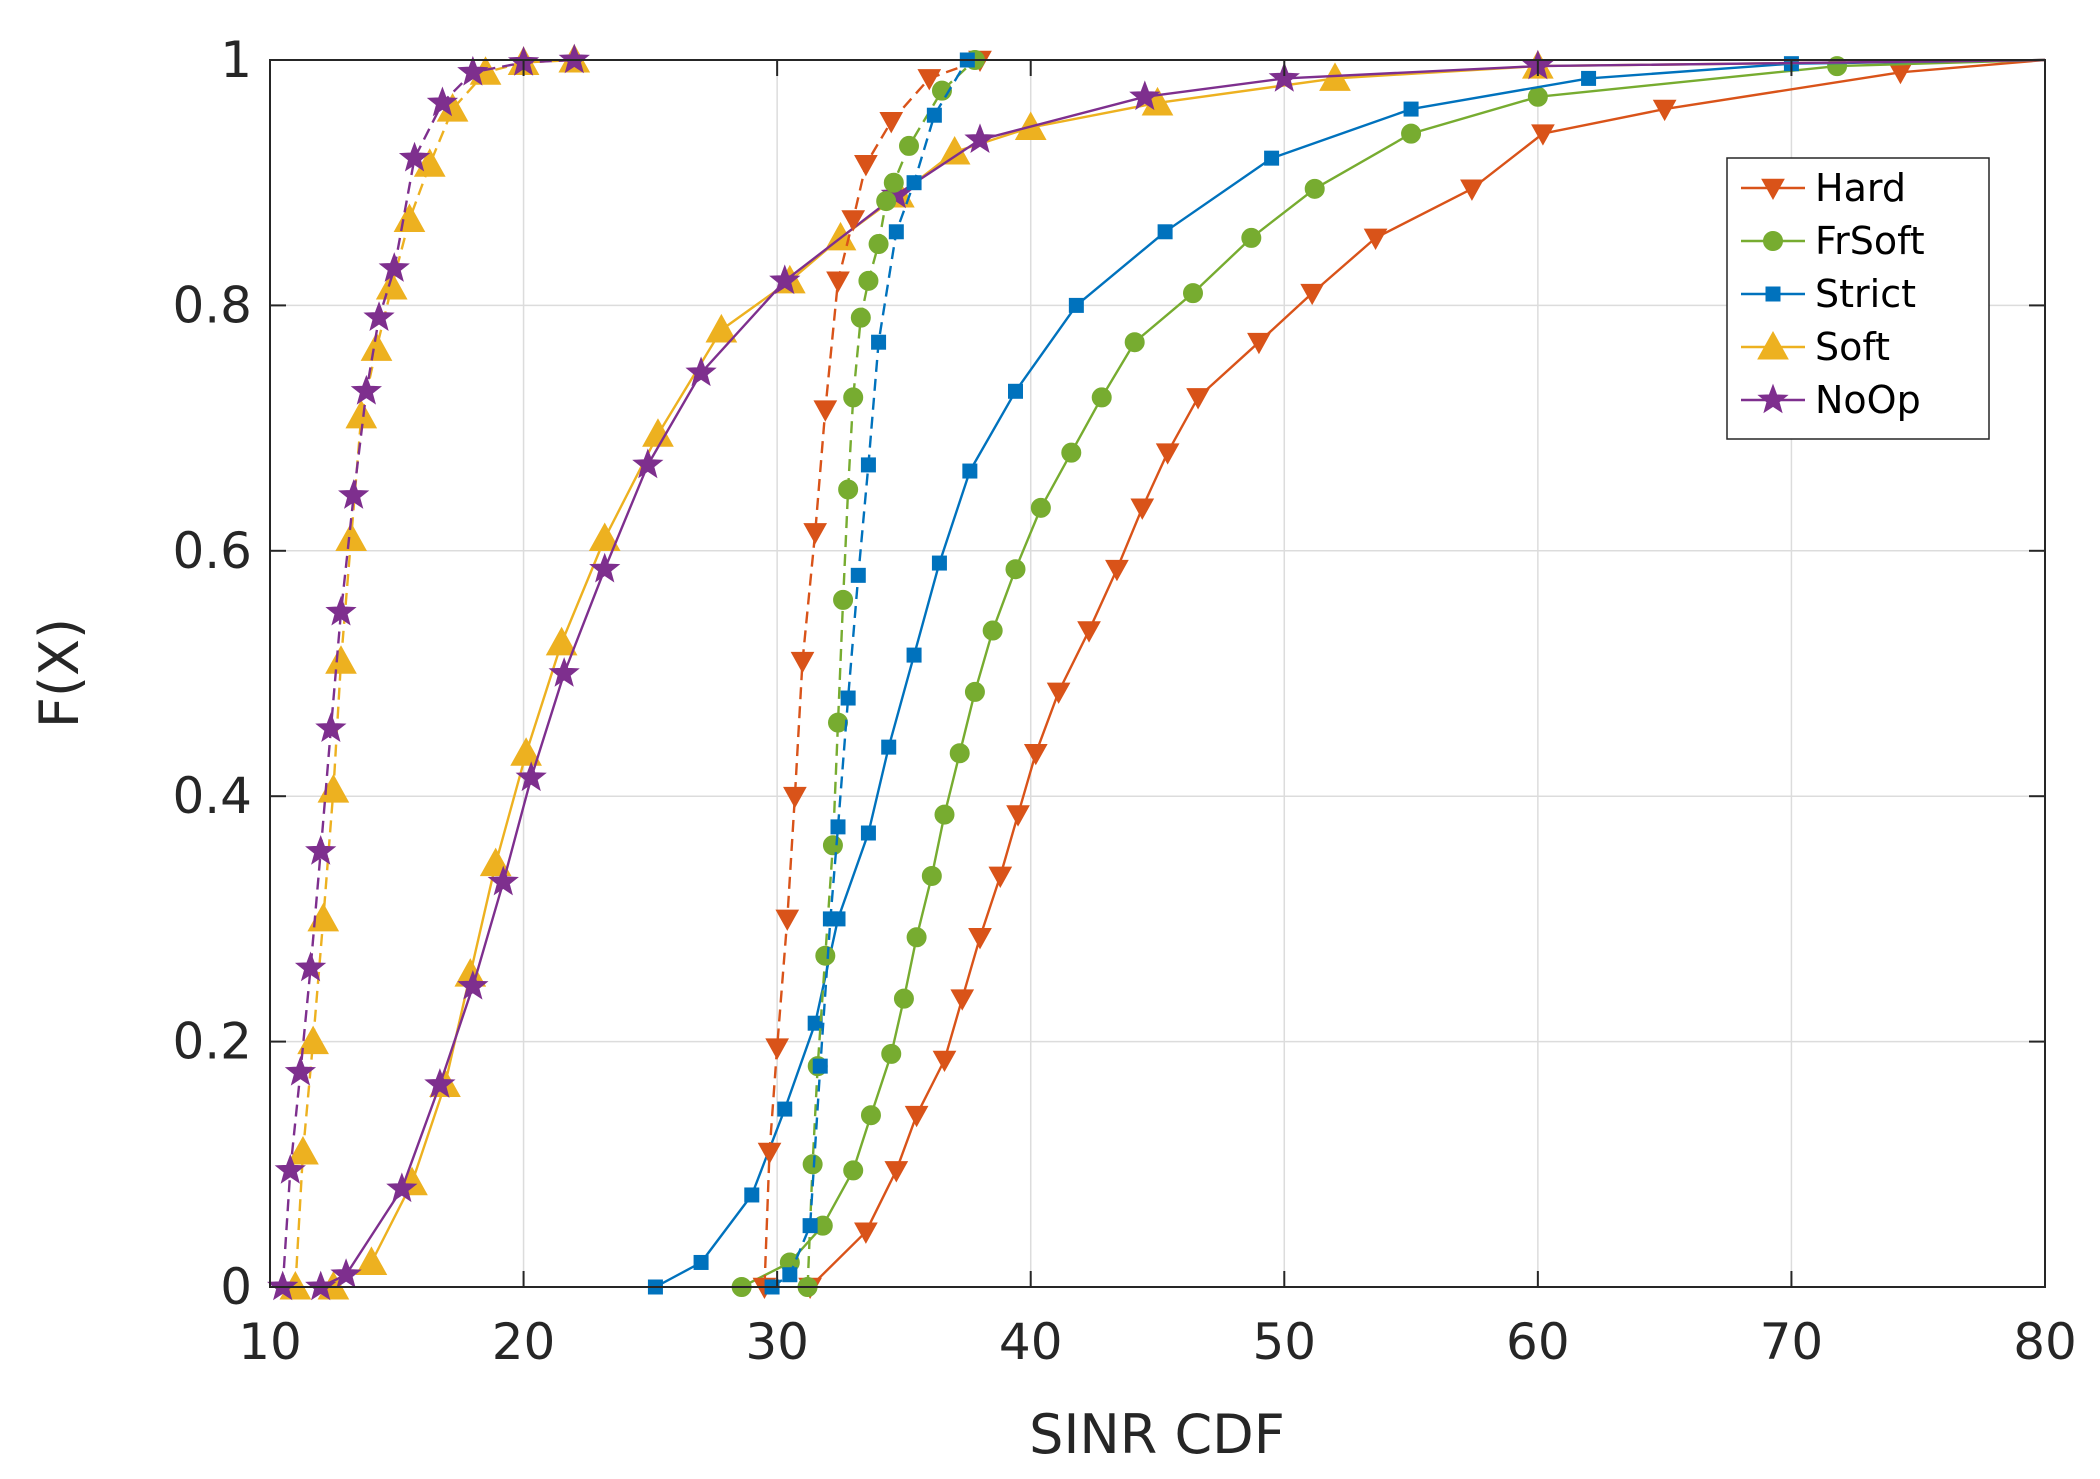  I want to click on x-tick-label: 30, so click(777, 1342).